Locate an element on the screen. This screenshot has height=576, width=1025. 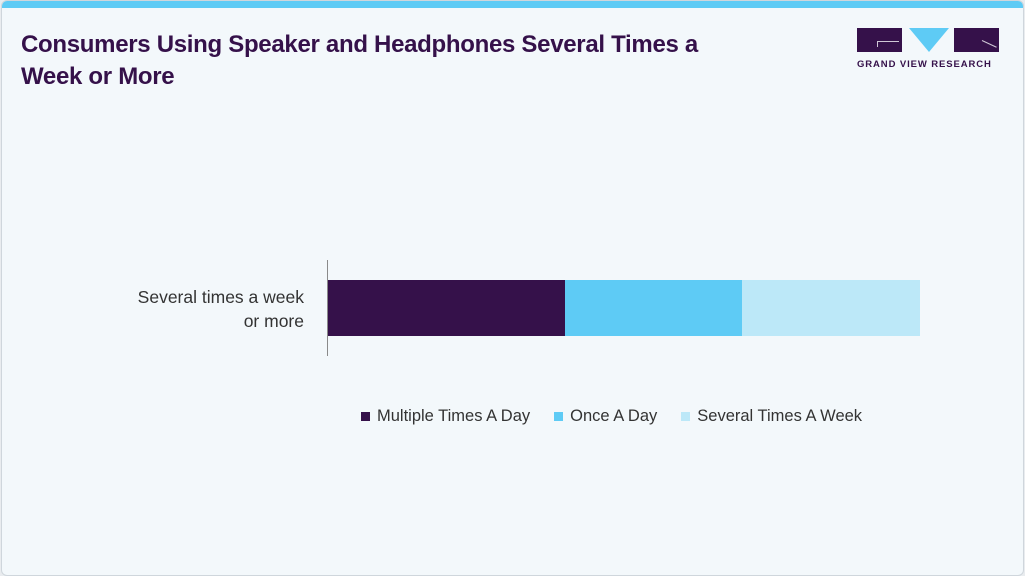
logo-text: GRAND VIEW RESEARCH is located at coordinates (924, 64).